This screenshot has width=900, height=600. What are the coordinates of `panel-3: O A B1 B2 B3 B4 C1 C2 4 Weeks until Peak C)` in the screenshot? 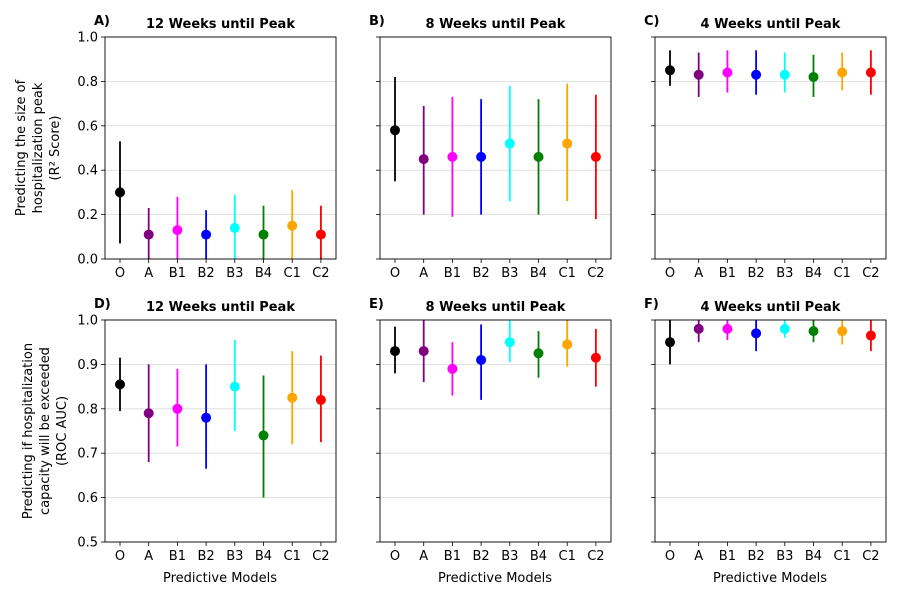 It's located at (765, 147).